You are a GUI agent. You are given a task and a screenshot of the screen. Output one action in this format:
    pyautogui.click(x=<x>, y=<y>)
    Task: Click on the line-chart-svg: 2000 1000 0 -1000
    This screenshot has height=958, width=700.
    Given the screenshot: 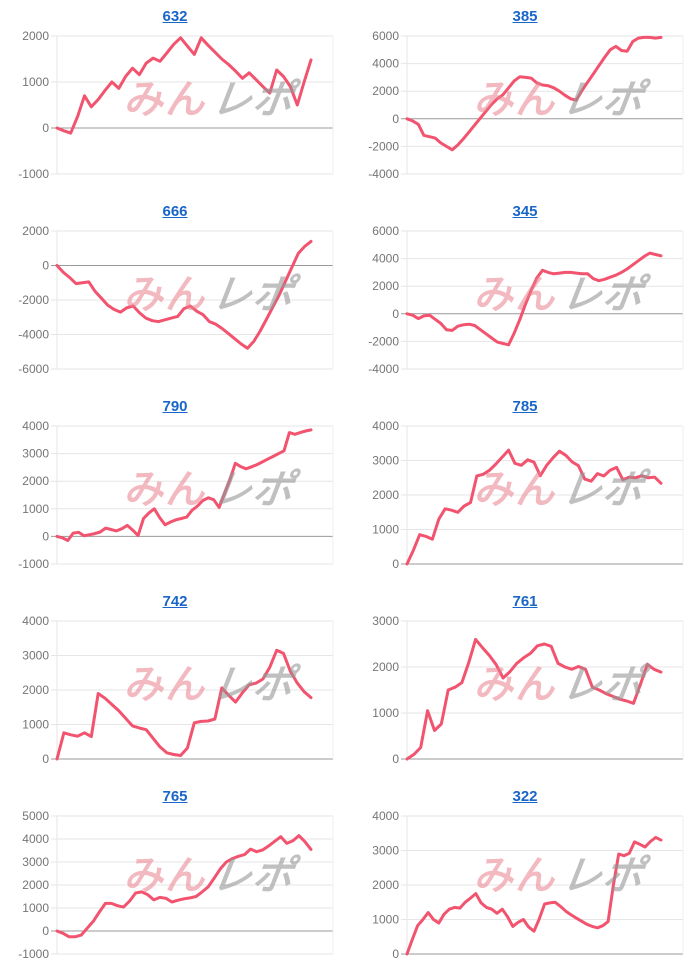 What is the action you would take?
    pyautogui.click(x=176, y=105)
    